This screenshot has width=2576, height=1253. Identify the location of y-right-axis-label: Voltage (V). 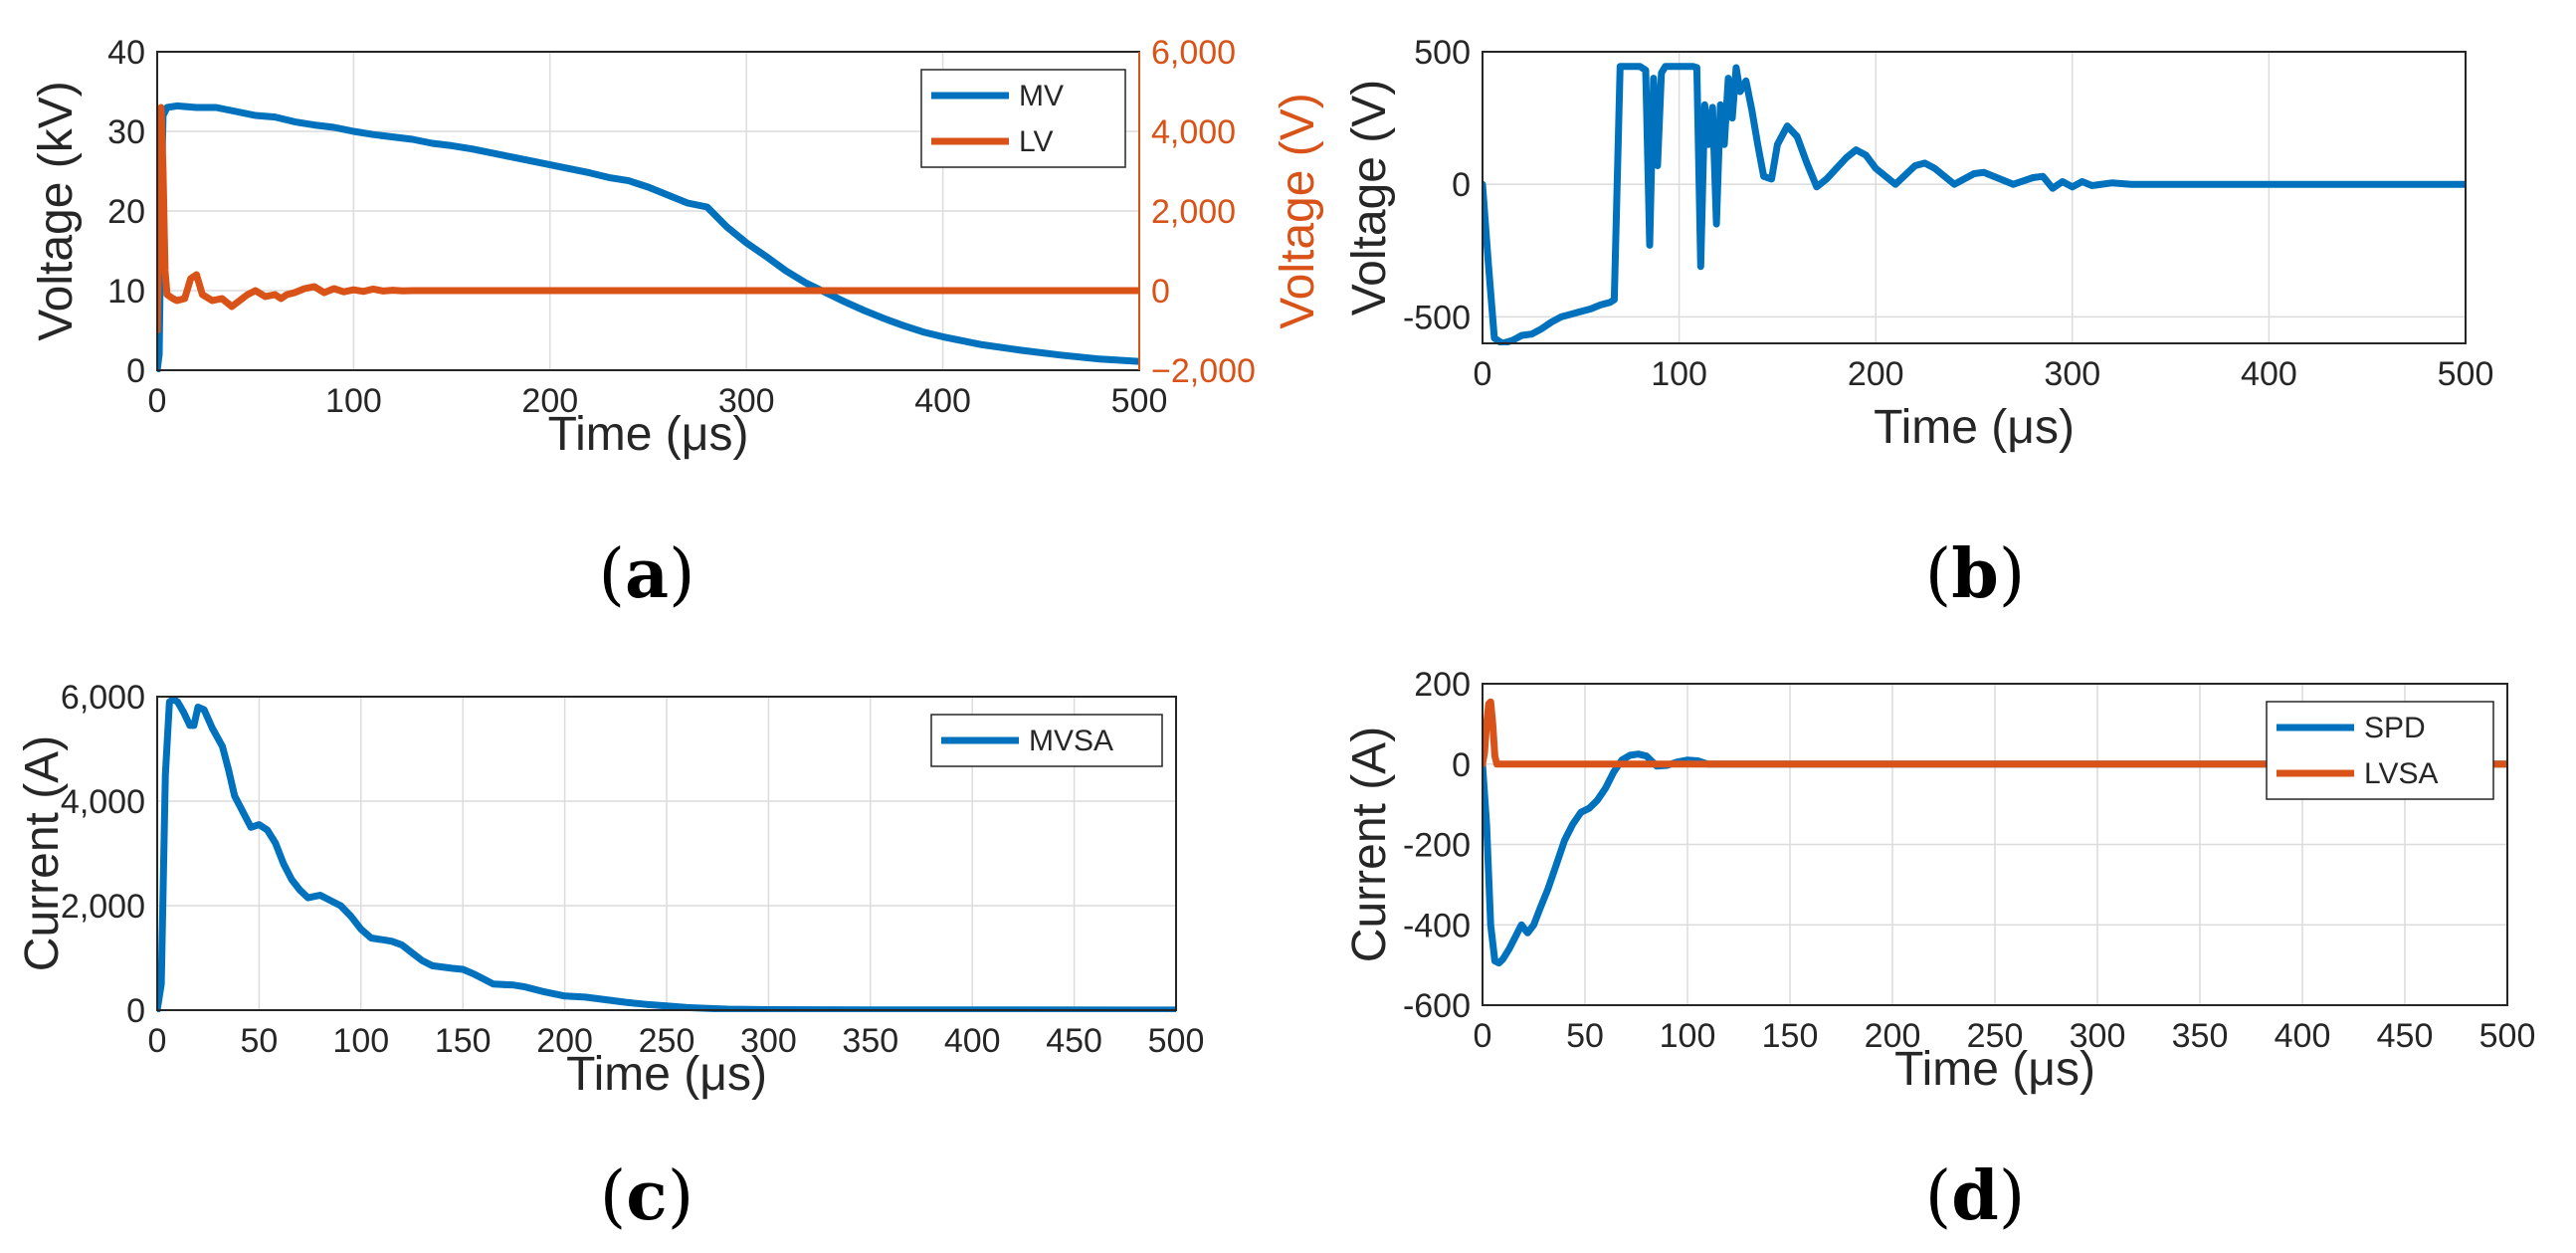
(1298, 210).